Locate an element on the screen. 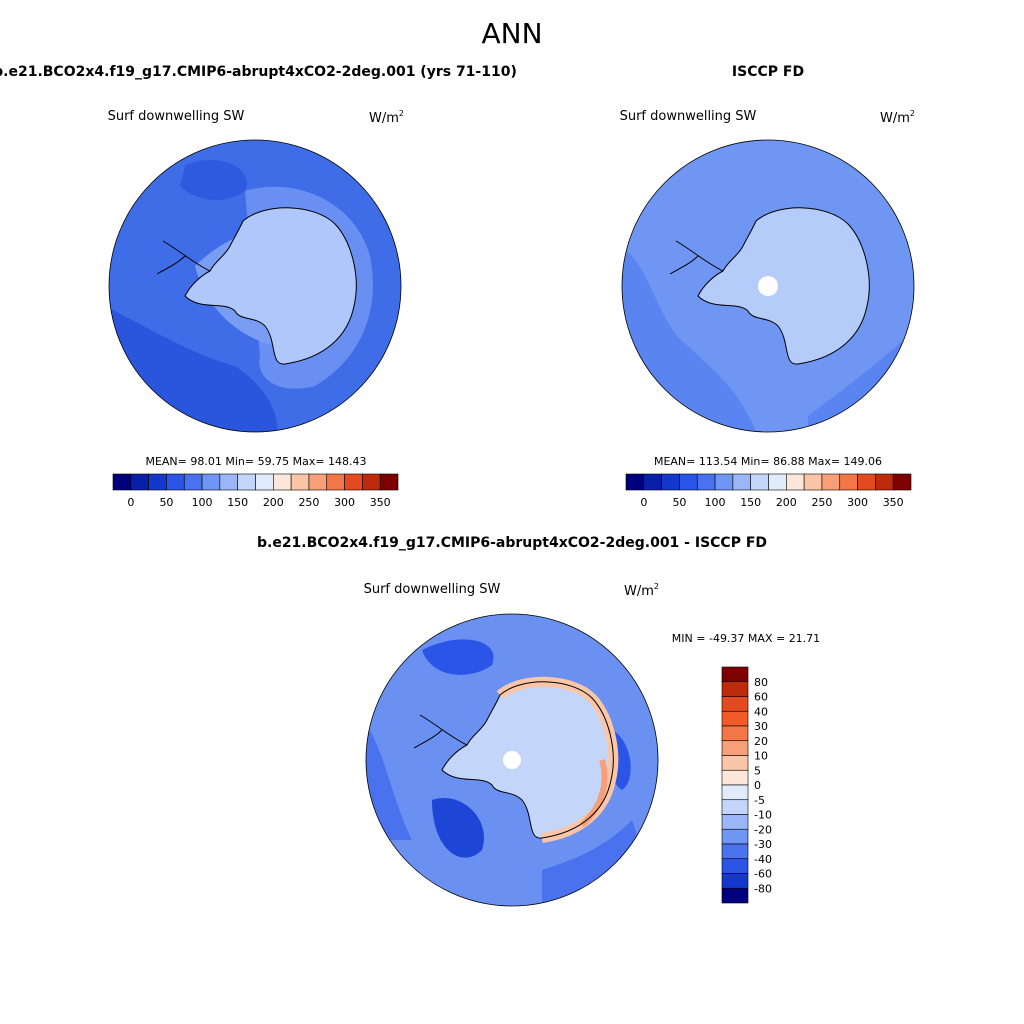 This screenshot has height=1024, width=1024. colorbar-label: 80 is located at coordinates (761, 682).